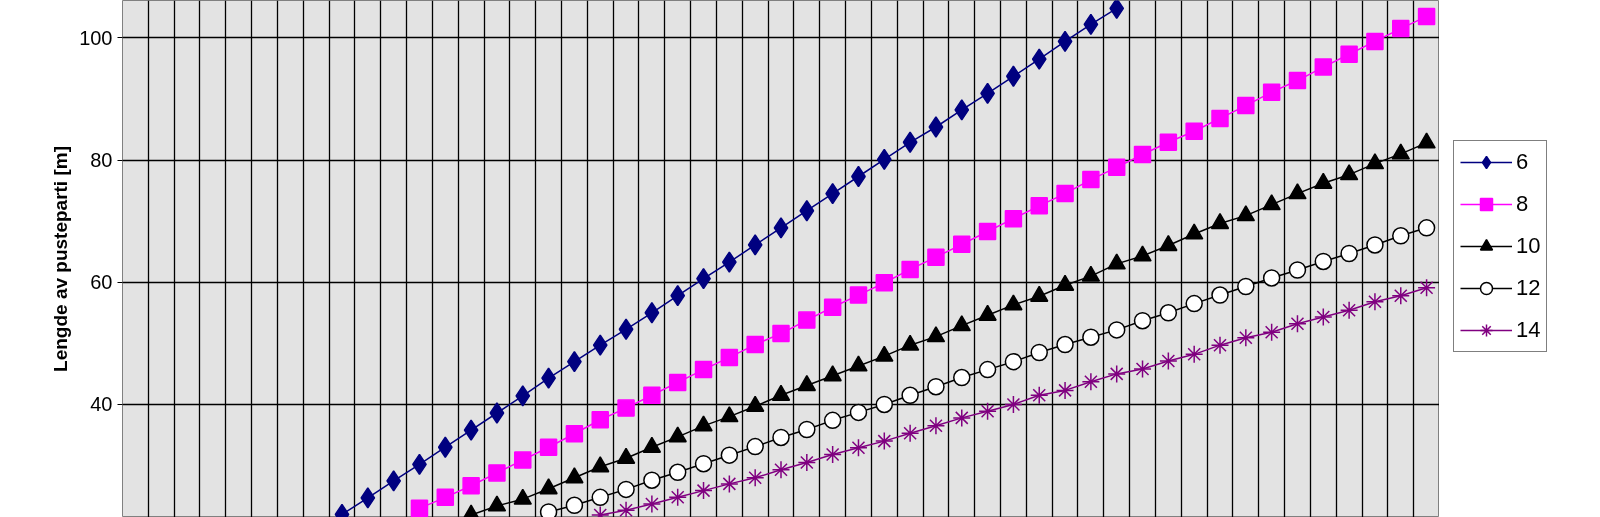 The image size is (1600, 517). What do you see at coordinates (96, 37) in the screenshot?
I see `y-tick-label: 100` at bounding box center [96, 37].